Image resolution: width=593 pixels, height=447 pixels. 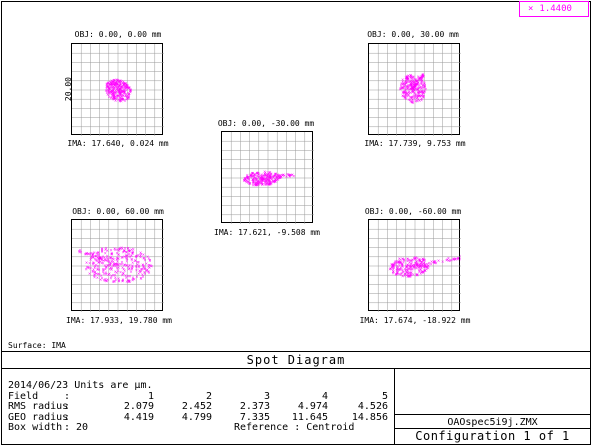 What do you see at coordinates (266, 123) in the screenshot?
I see `spot-obj-label-3: OBJ: 0.00, -30.00 mm` at bounding box center [266, 123].